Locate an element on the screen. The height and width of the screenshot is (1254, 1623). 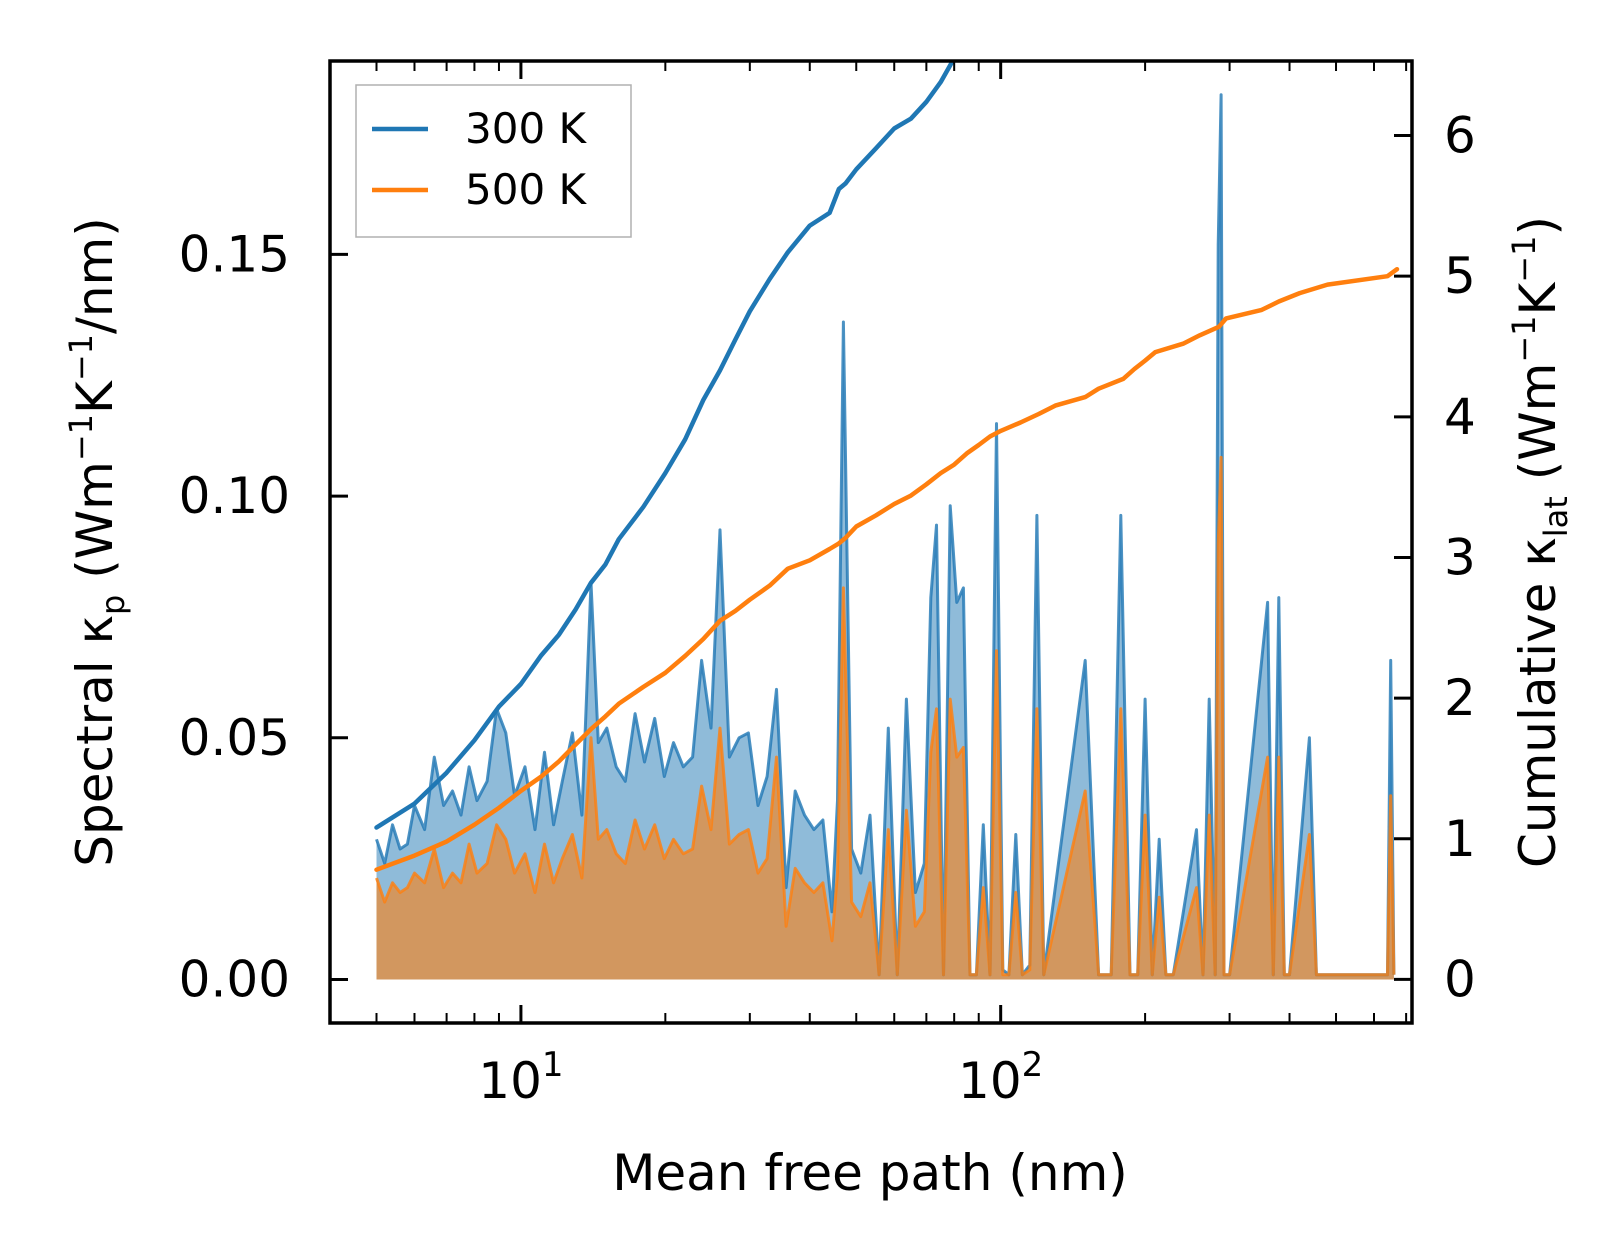
x-axis-label: Mean free path (nm) is located at coordinates (870, 1173).